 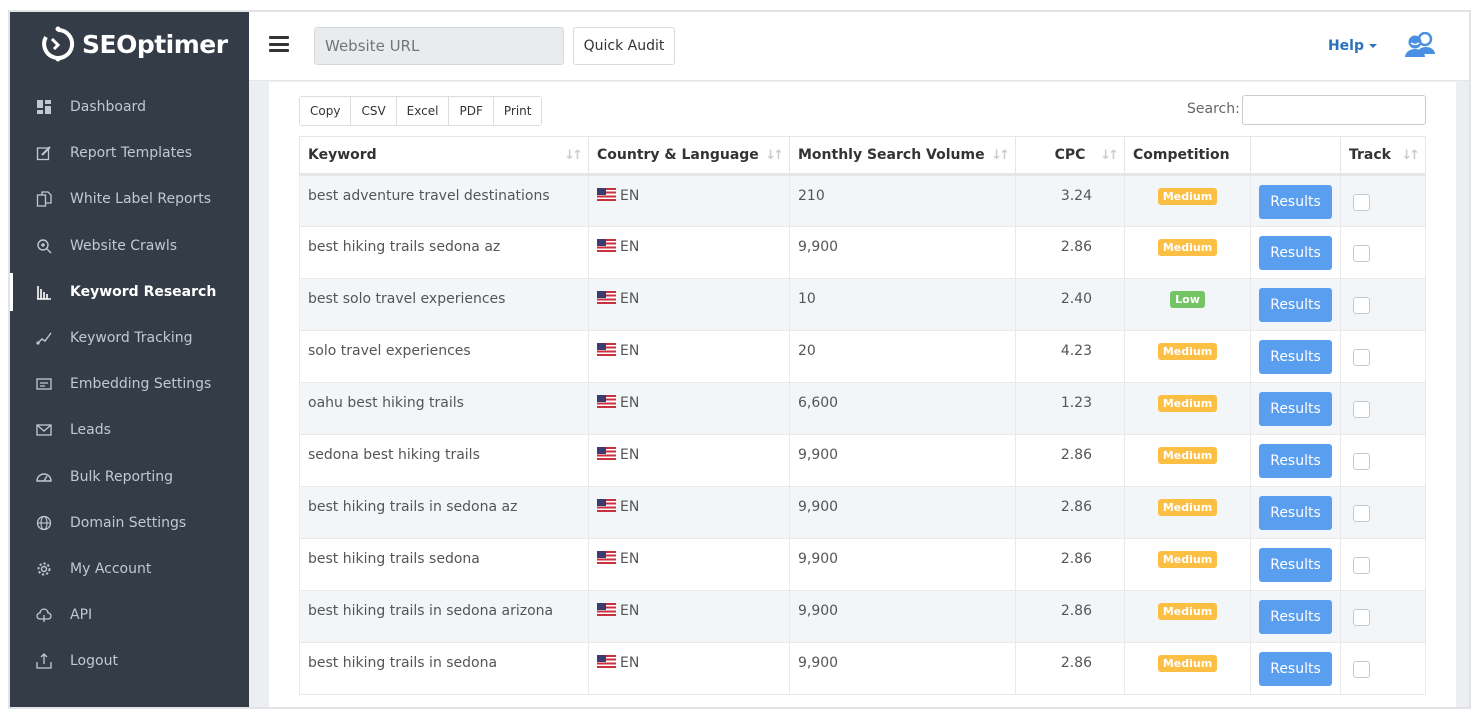 What do you see at coordinates (859, 46) in the screenshot?
I see `top-header: Quick Audit Help` at bounding box center [859, 46].